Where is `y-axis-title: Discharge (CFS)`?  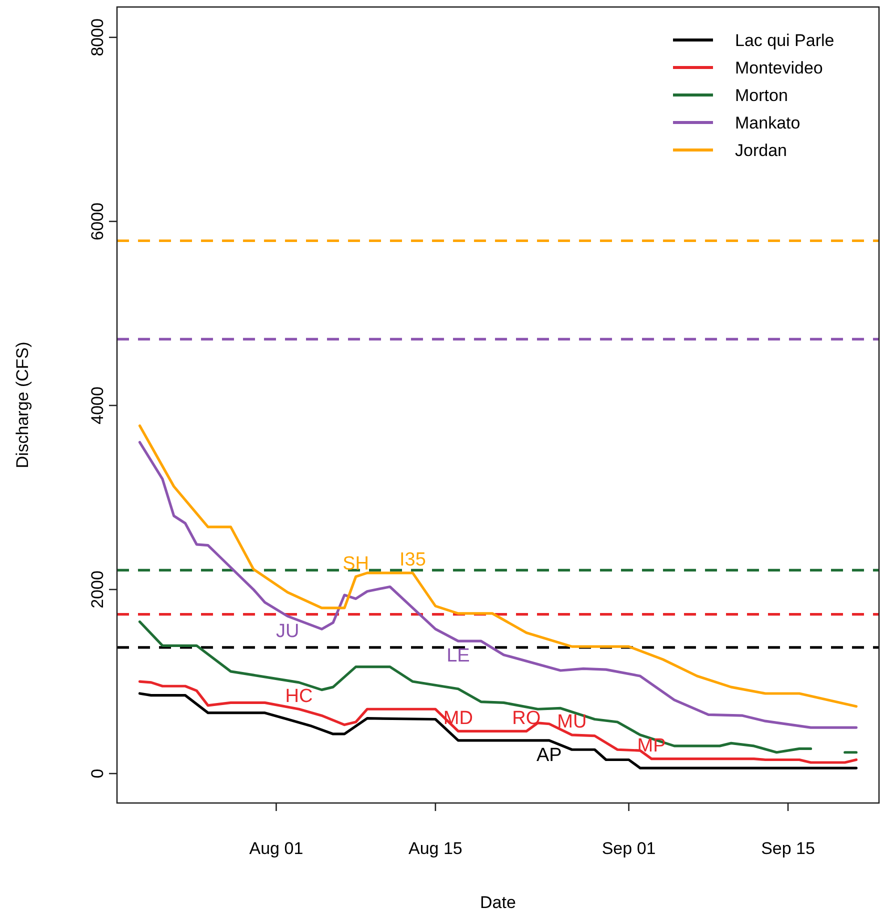 y-axis-title: Discharge (CFS) is located at coordinates (22, 405).